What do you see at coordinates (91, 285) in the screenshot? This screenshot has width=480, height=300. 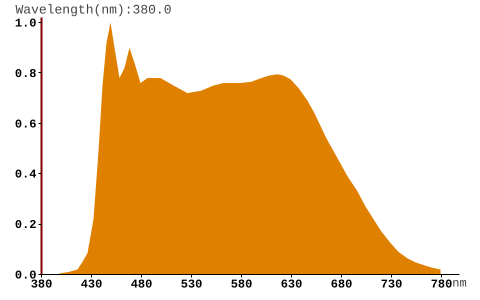 I see `x-tick-label: 430` at bounding box center [91, 285].